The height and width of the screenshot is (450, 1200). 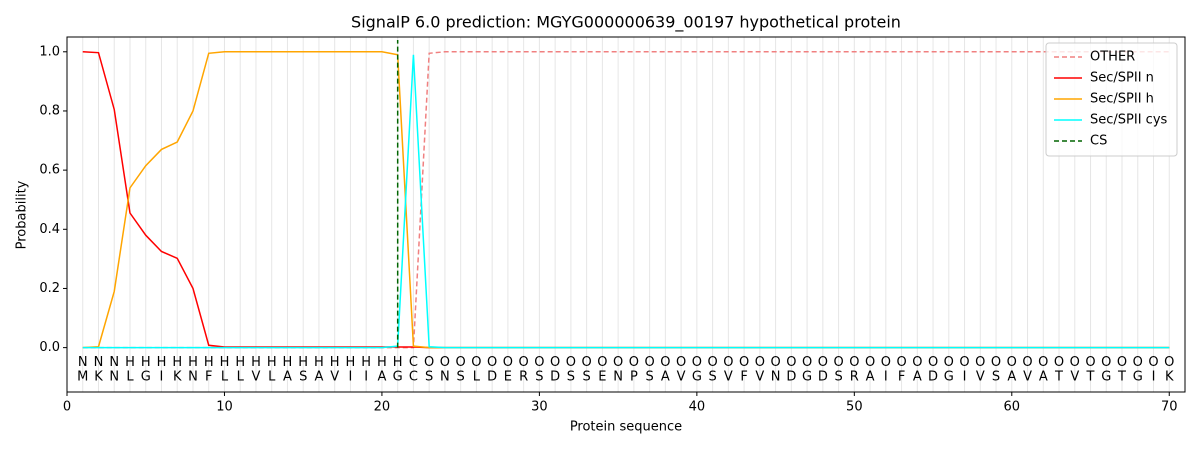 I want to click on y-tick-label: 0.8, so click(x=49, y=110).